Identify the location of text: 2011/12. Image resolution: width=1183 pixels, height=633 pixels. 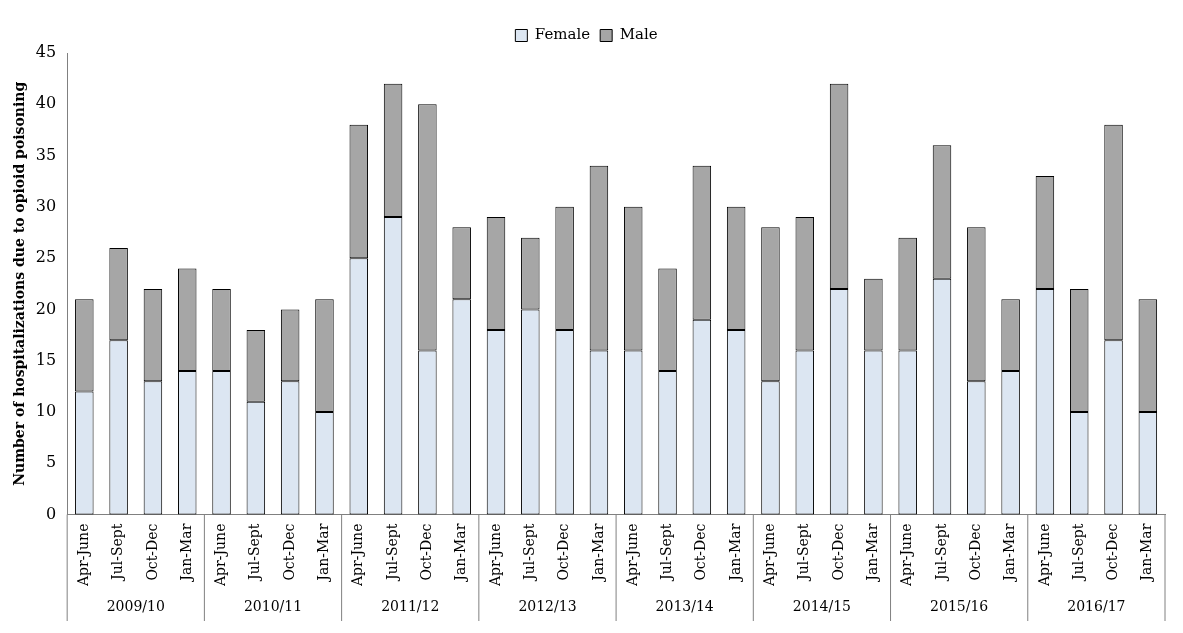
(410, 605).